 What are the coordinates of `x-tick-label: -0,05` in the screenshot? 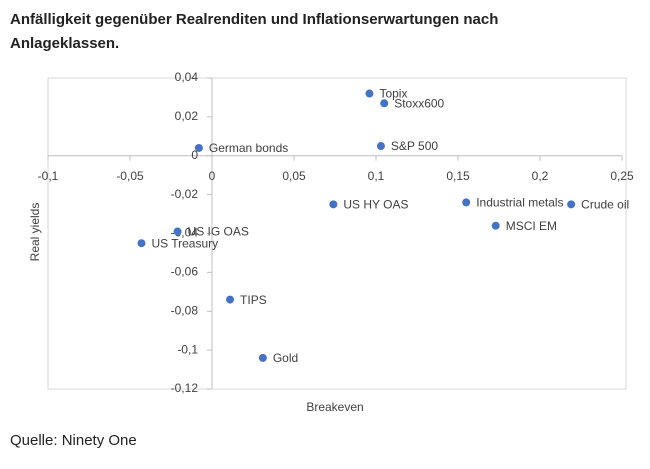 It's located at (130, 176).